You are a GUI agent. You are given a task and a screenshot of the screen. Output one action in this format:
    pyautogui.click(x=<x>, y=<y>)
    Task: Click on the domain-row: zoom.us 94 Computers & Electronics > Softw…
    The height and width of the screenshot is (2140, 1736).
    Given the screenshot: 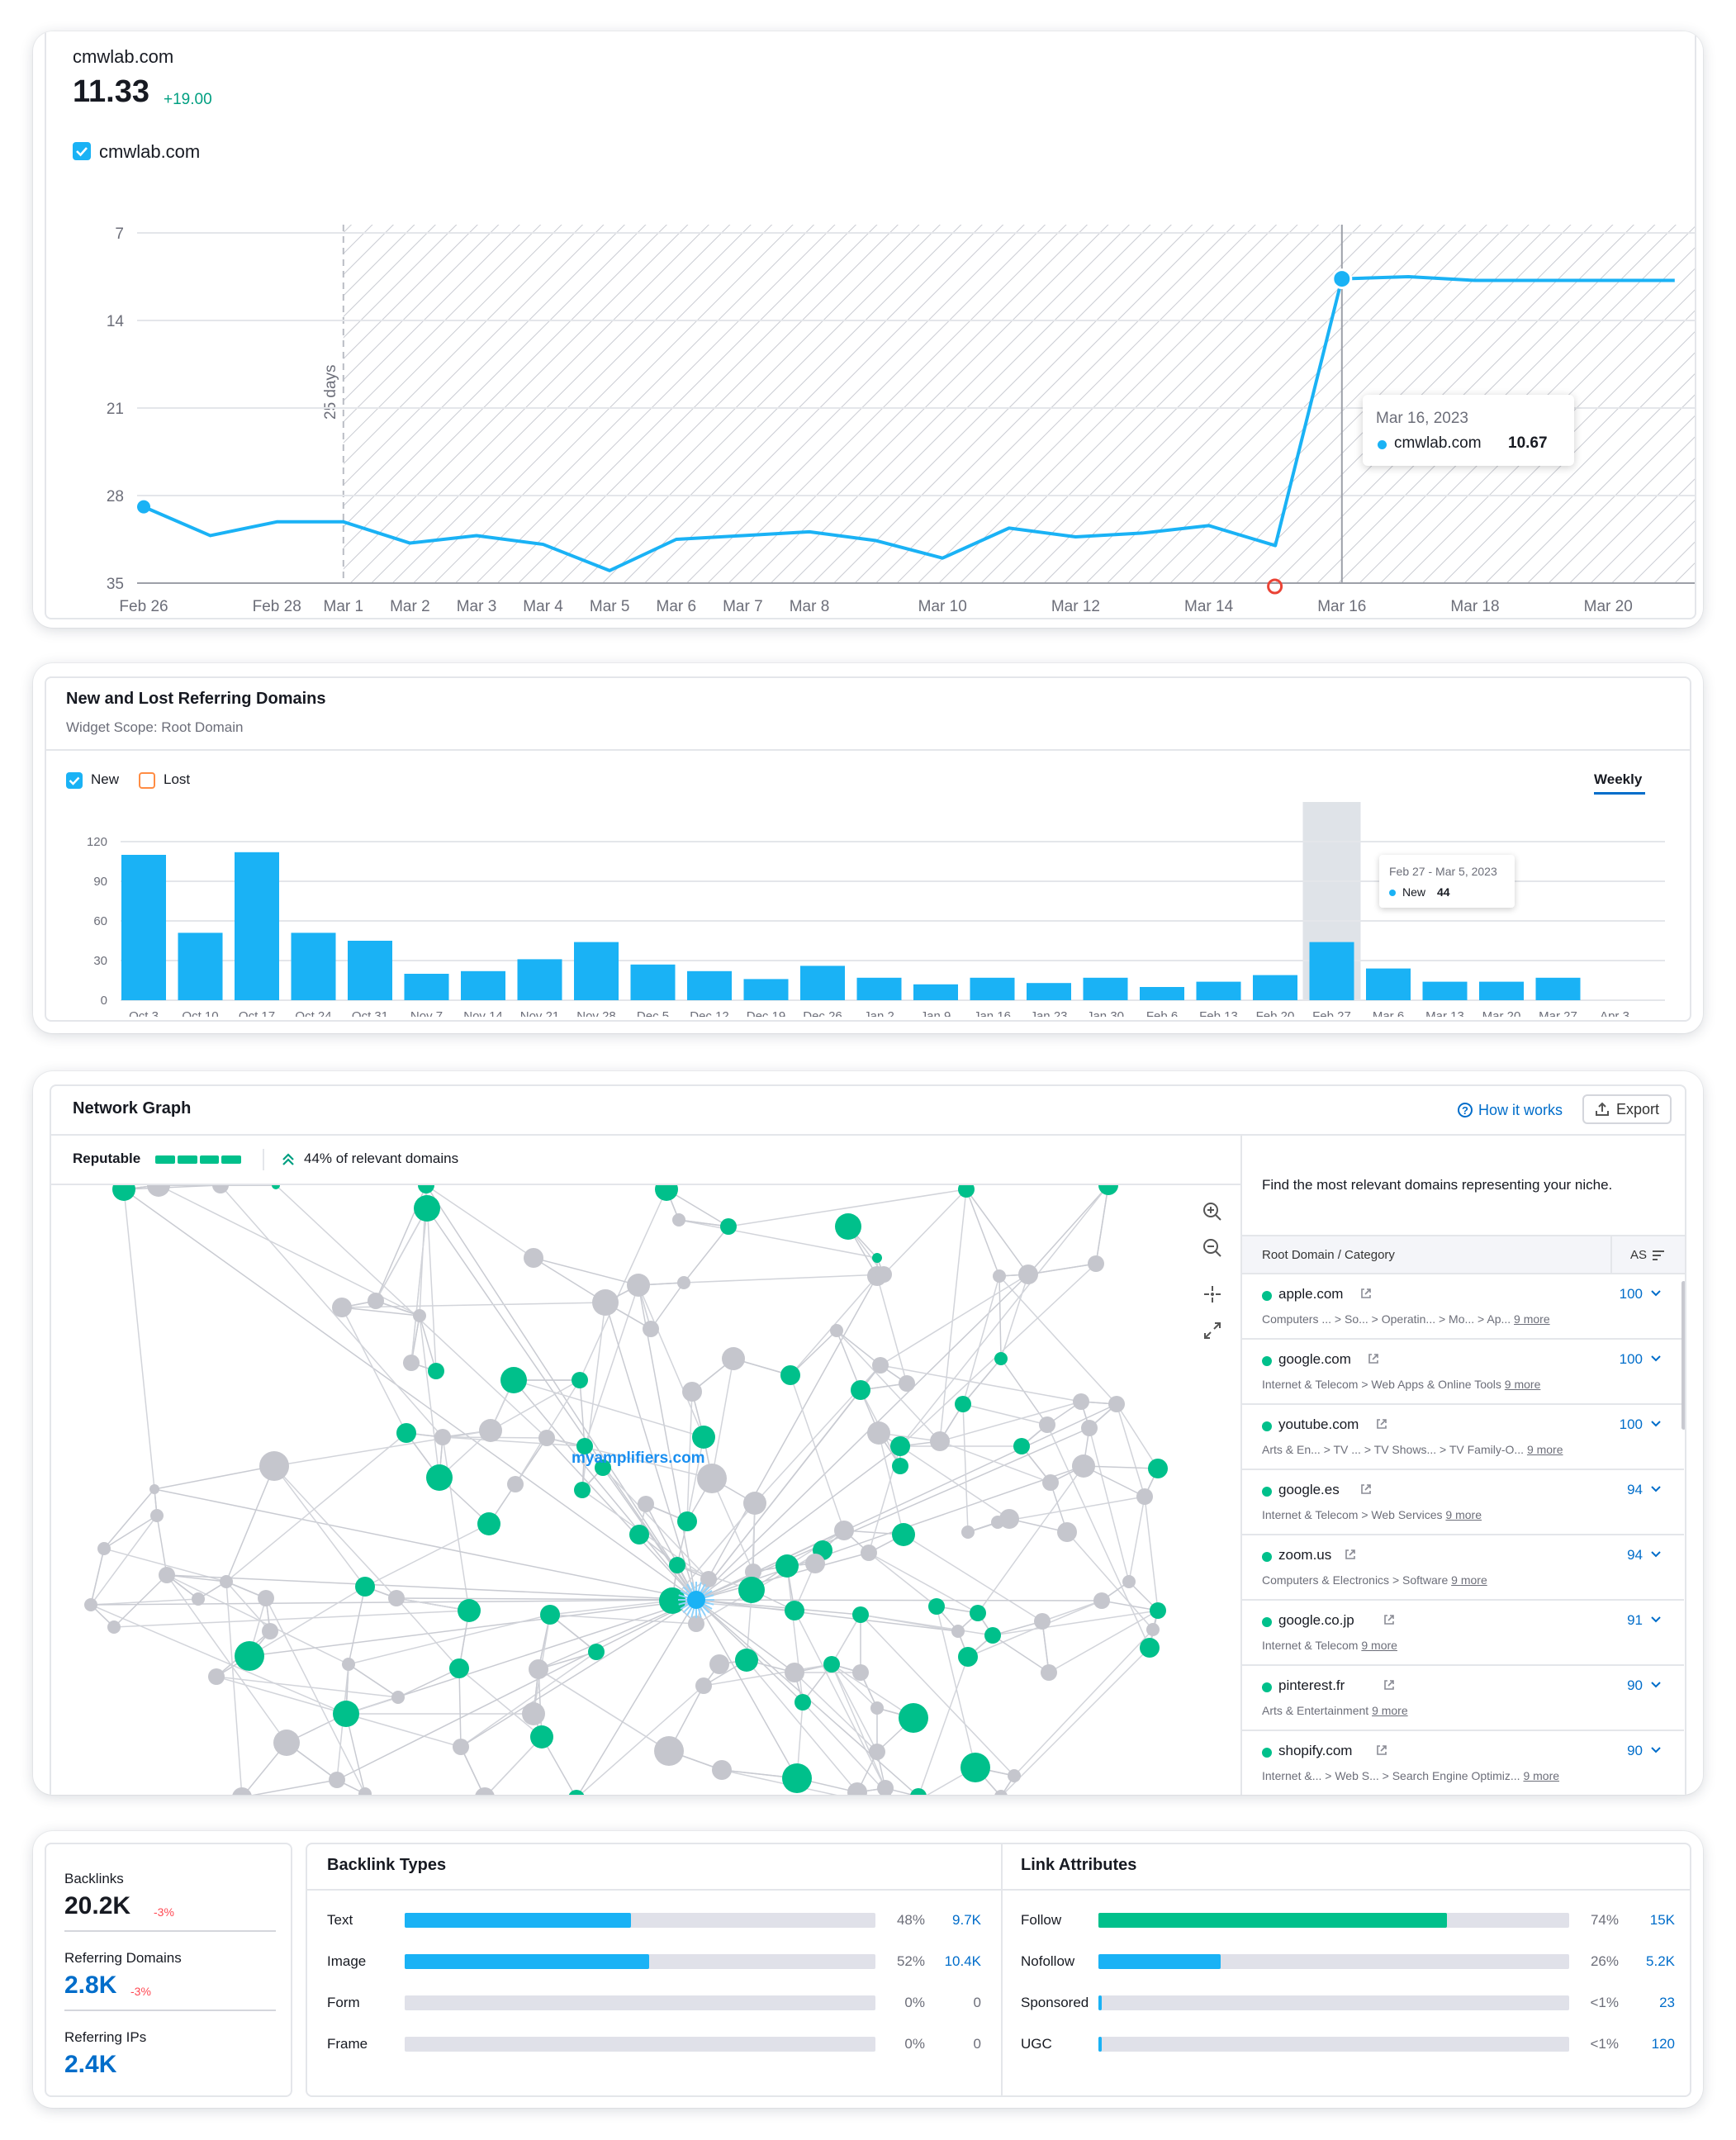 What is the action you would take?
    pyautogui.click(x=1463, y=1568)
    